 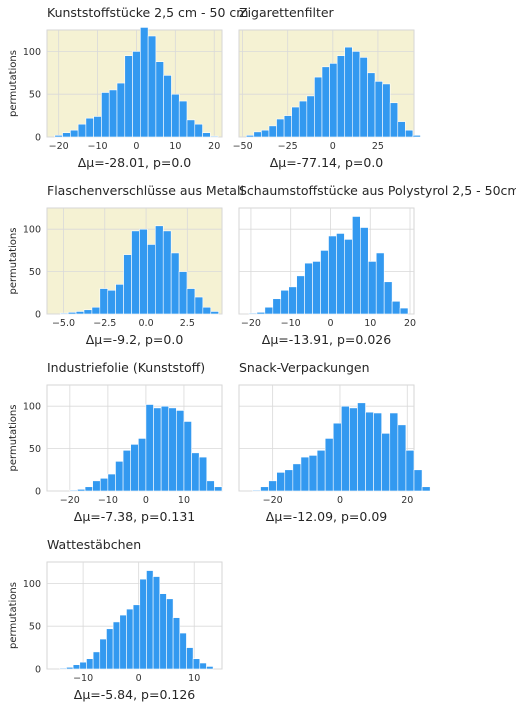 I want to click on x-tick-label: −10, so click(x=98, y=146).